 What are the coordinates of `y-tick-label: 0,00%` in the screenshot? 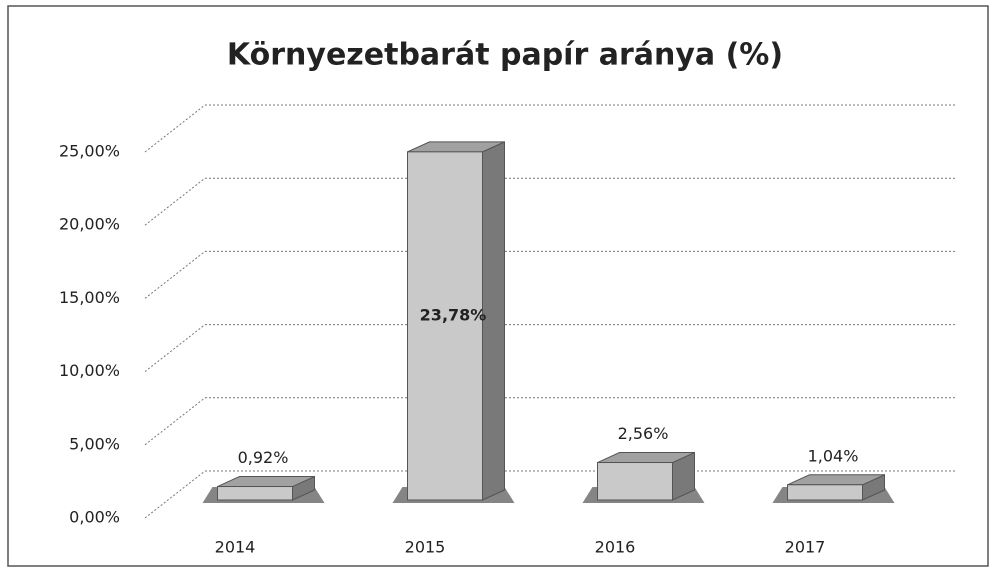 It's located at (94, 517).